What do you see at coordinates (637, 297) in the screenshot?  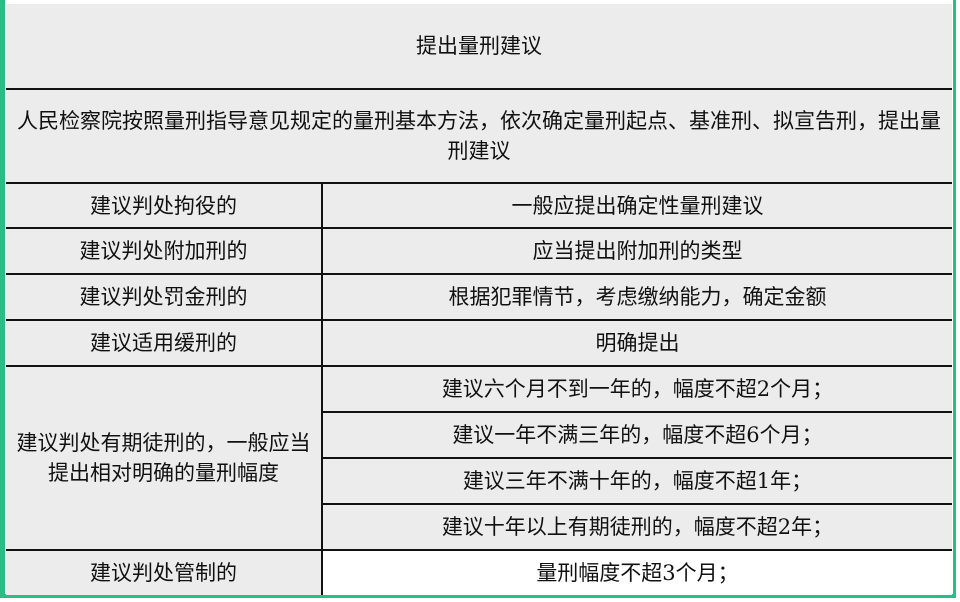 I see `row-value: 根据犯罪情节，考虑缴纳能力，确定金额` at bounding box center [637, 297].